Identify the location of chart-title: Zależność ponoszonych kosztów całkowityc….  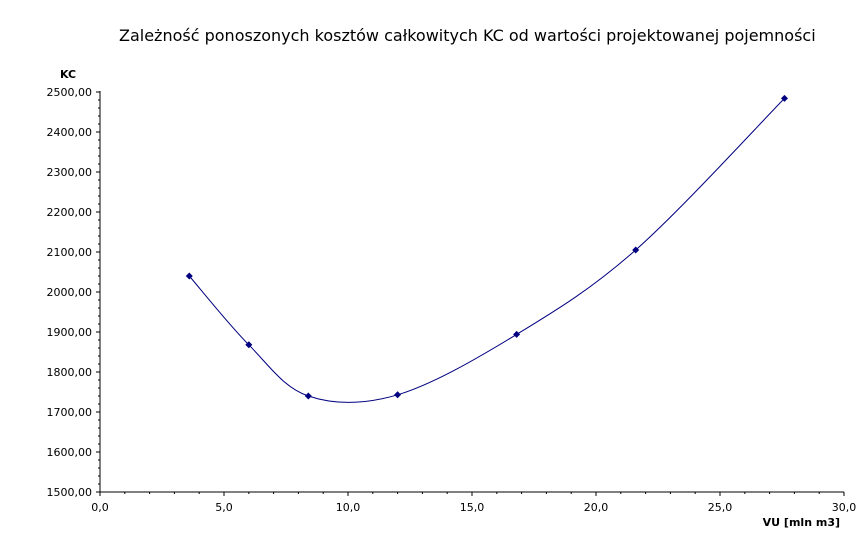
(467, 35).